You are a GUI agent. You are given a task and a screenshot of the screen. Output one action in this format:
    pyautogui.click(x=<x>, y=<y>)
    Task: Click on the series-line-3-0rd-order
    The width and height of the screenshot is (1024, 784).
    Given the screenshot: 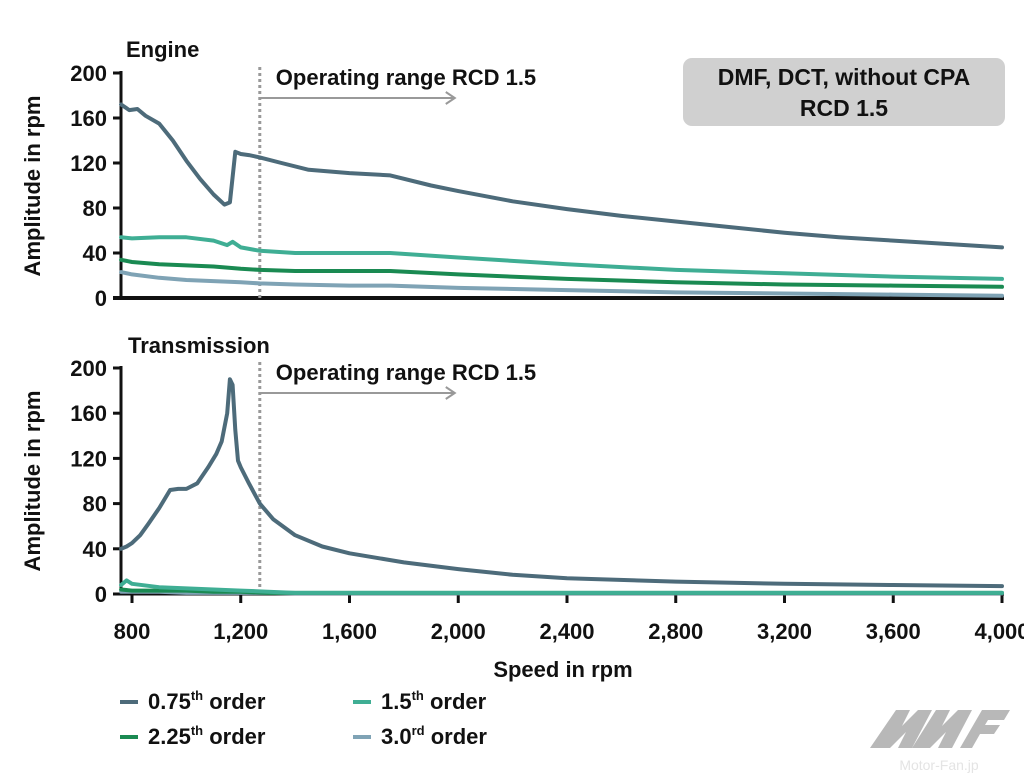 What is the action you would take?
    pyautogui.click(x=561, y=284)
    